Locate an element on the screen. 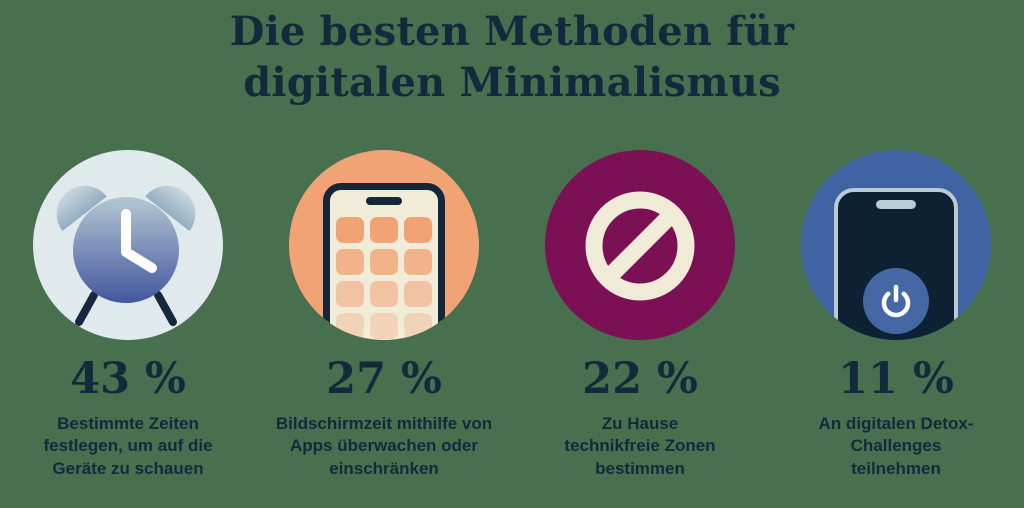  stat-percent: 43 % is located at coordinates (128, 379).